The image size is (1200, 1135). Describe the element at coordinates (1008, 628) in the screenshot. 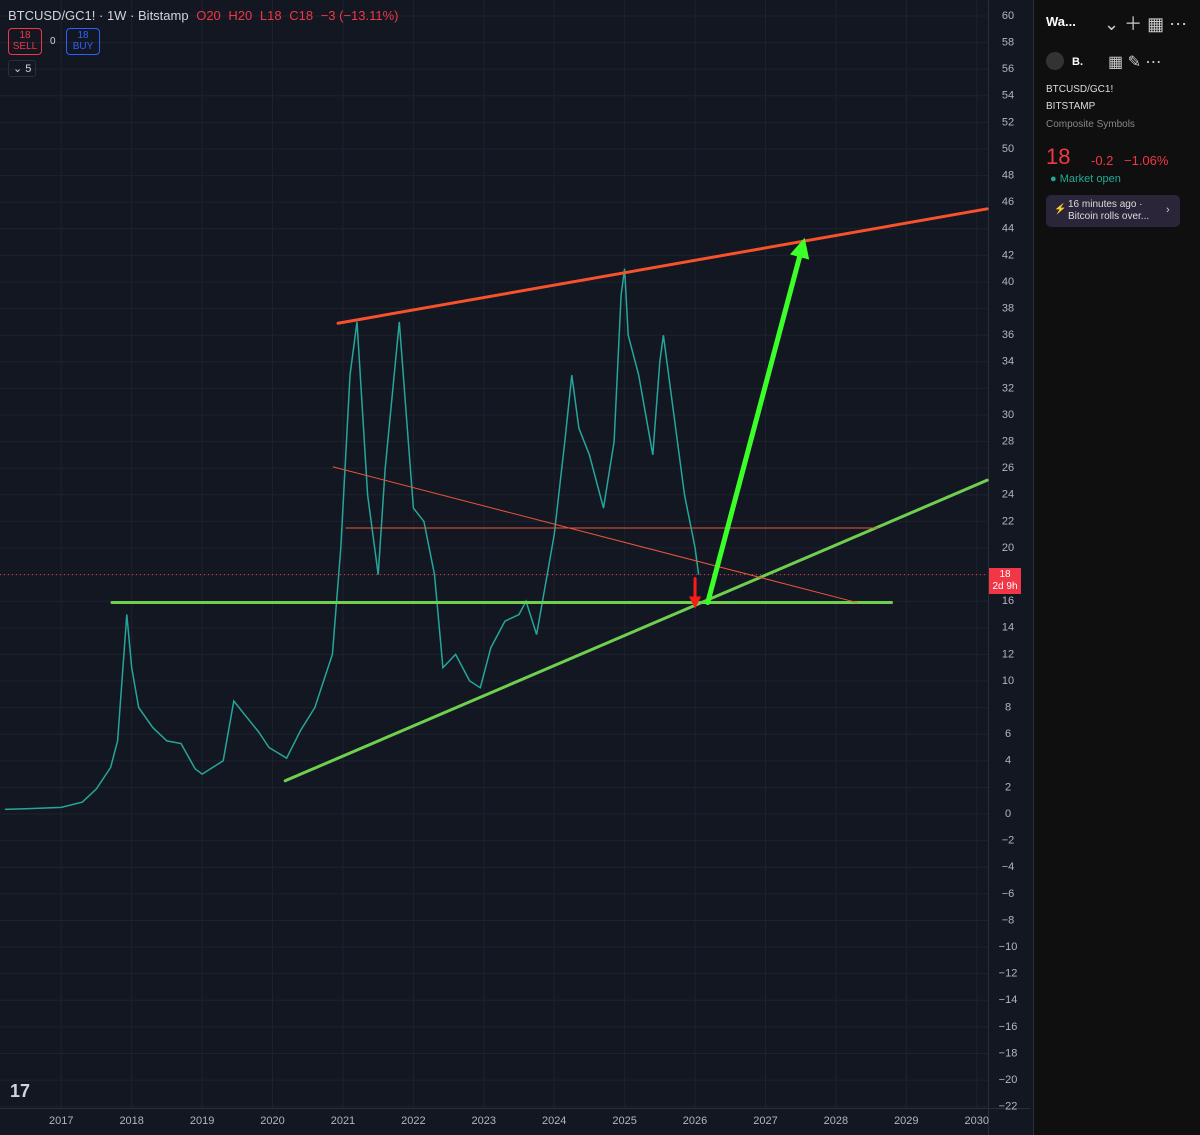

I see `y-tick-label: 14` at that location.